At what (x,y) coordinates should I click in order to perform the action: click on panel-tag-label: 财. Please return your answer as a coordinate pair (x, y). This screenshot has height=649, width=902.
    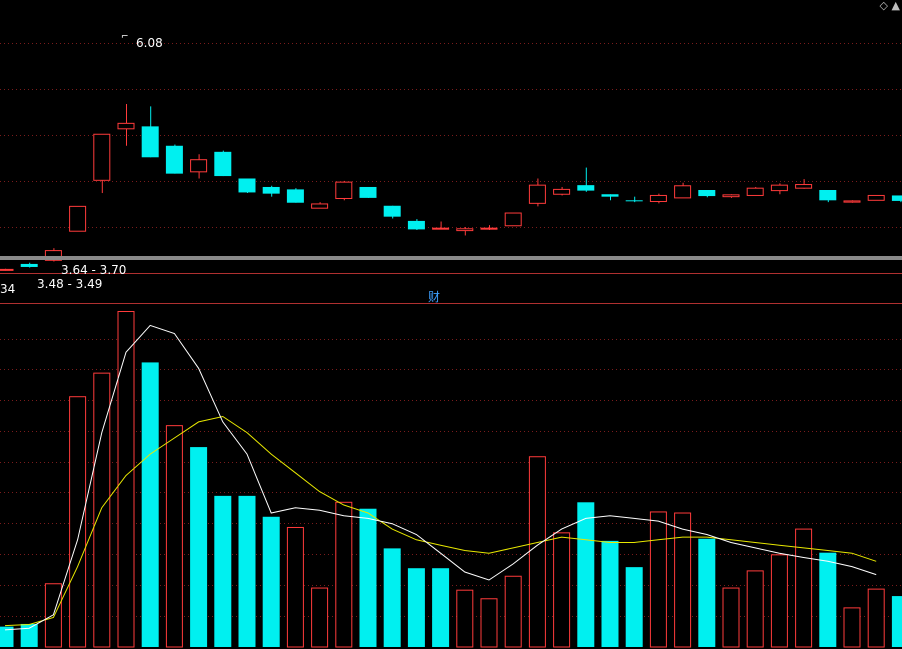
    Looking at the image, I should click on (434, 297).